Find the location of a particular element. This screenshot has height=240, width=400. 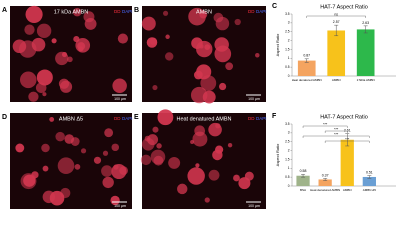

value-label: 0.58 is located at coordinates (303, 171).